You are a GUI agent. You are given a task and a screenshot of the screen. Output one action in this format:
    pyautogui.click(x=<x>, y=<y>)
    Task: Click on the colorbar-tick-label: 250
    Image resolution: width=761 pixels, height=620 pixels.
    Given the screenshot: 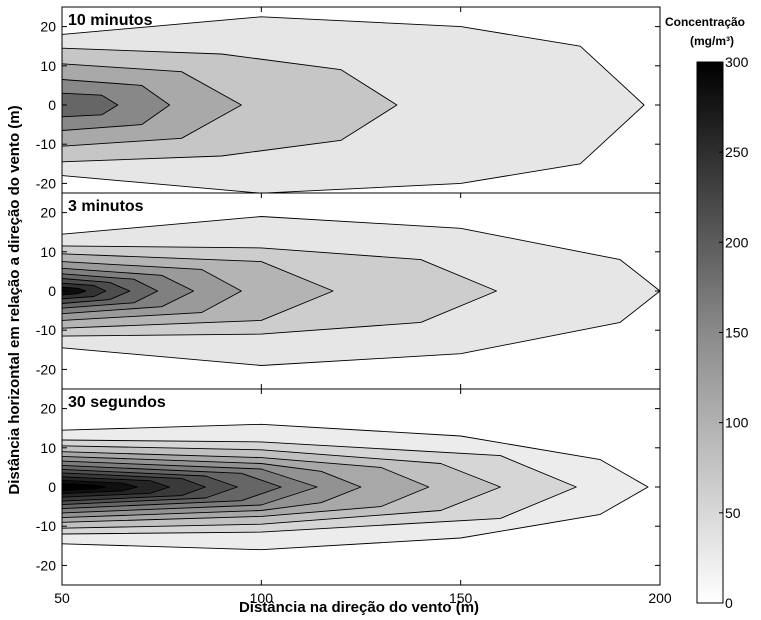 What is the action you would take?
    pyautogui.click(x=737, y=152)
    